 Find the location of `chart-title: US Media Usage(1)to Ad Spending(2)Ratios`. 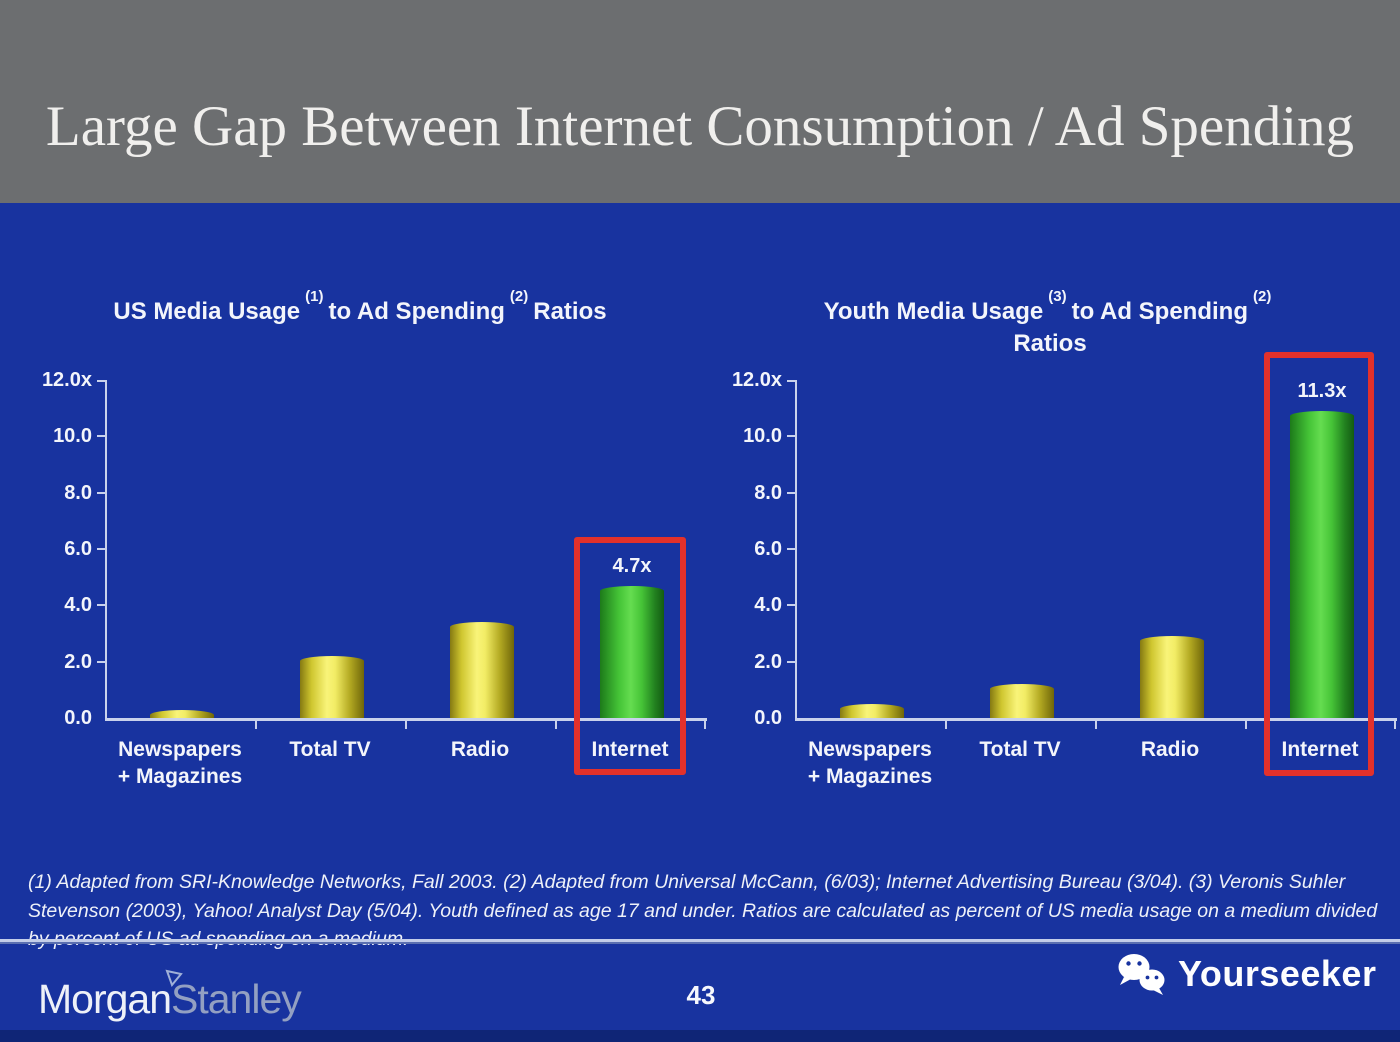

chart-title: US Media Usage(1)to Ad Spending(2)Ratios is located at coordinates (360, 308).